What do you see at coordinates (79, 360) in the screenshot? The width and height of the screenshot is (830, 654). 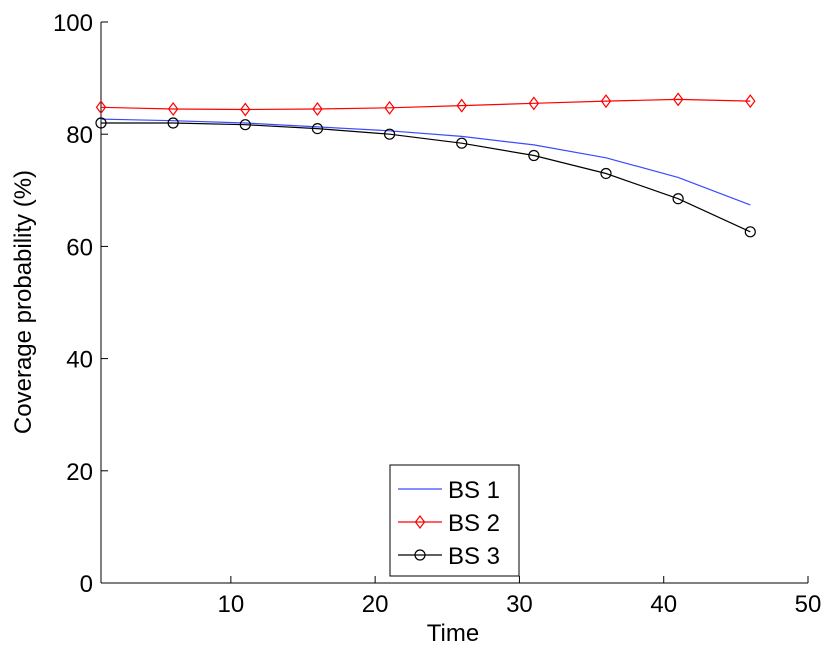 I see `y-tick-label: 40` at bounding box center [79, 360].